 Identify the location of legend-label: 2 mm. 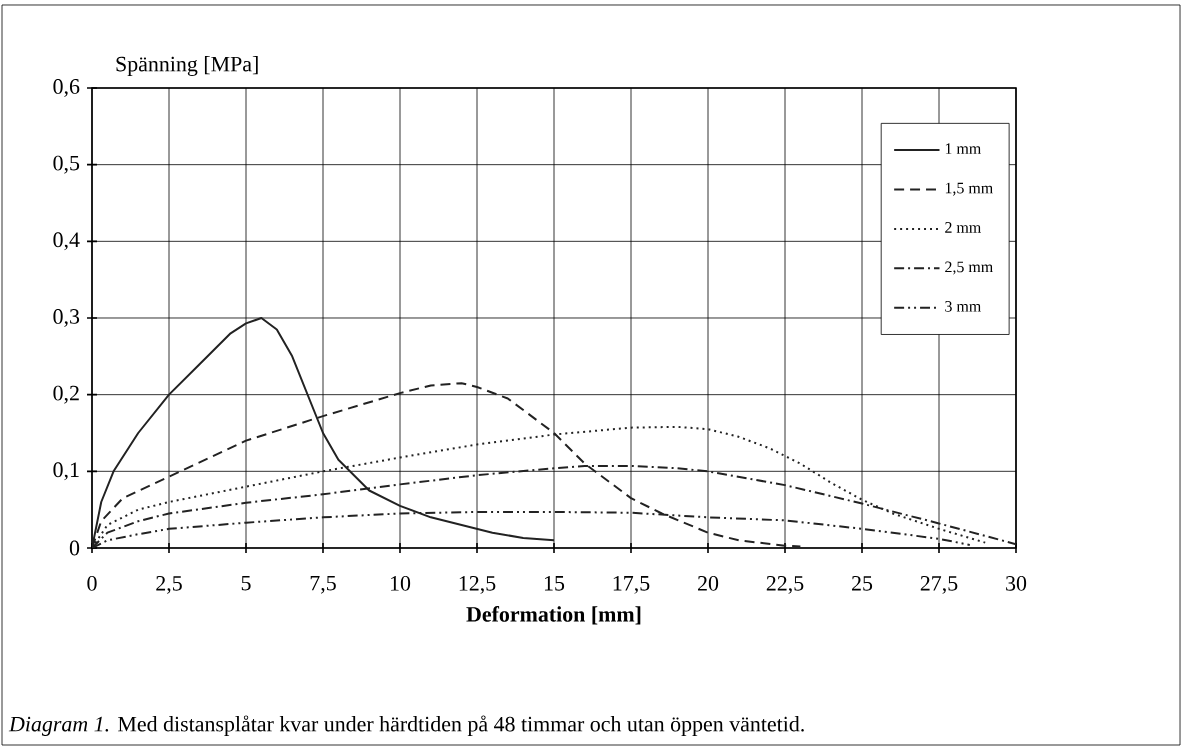
(963, 227).